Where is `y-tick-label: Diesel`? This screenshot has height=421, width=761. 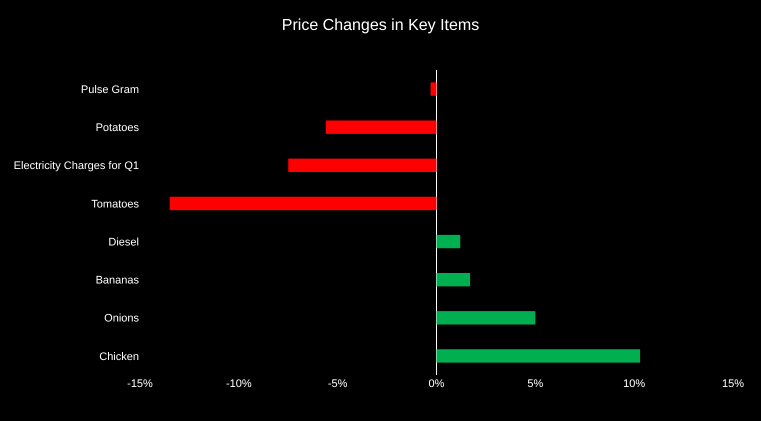 y-tick-label: Diesel is located at coordinates (123, 242).